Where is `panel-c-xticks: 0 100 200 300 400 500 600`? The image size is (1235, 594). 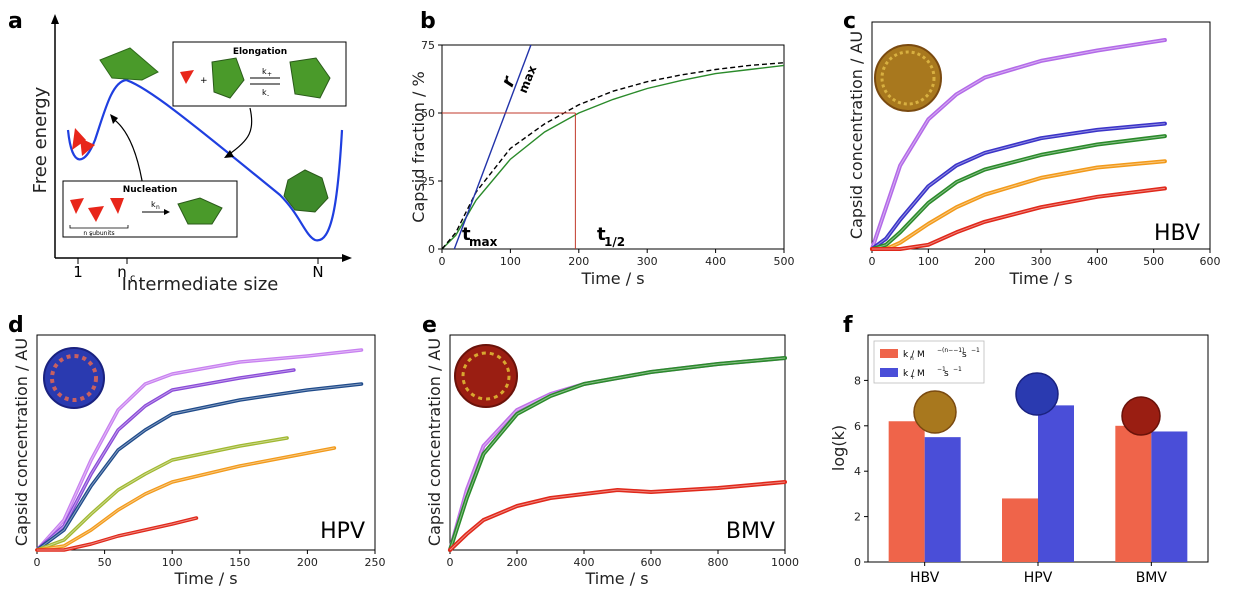
panel-c-xticks: 0 100 200 300 400 500 600 is located at coordinates (1045, 258).